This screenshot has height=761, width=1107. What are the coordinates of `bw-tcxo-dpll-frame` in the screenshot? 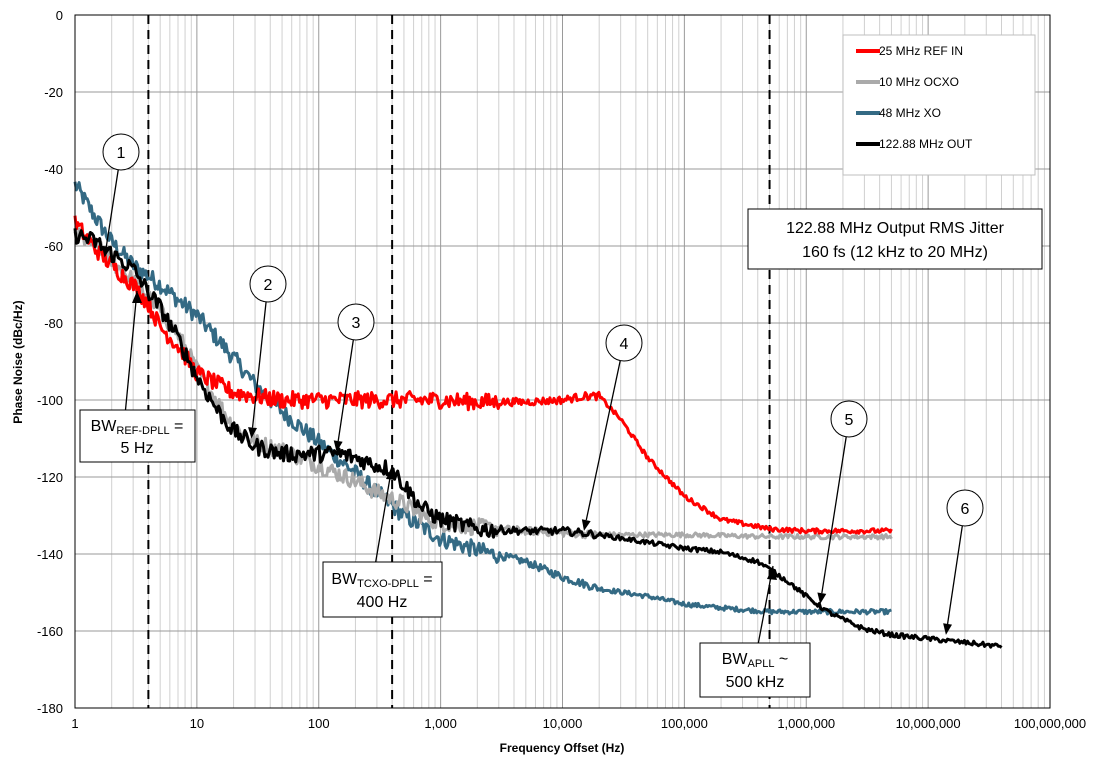 It's located at (382, 589).